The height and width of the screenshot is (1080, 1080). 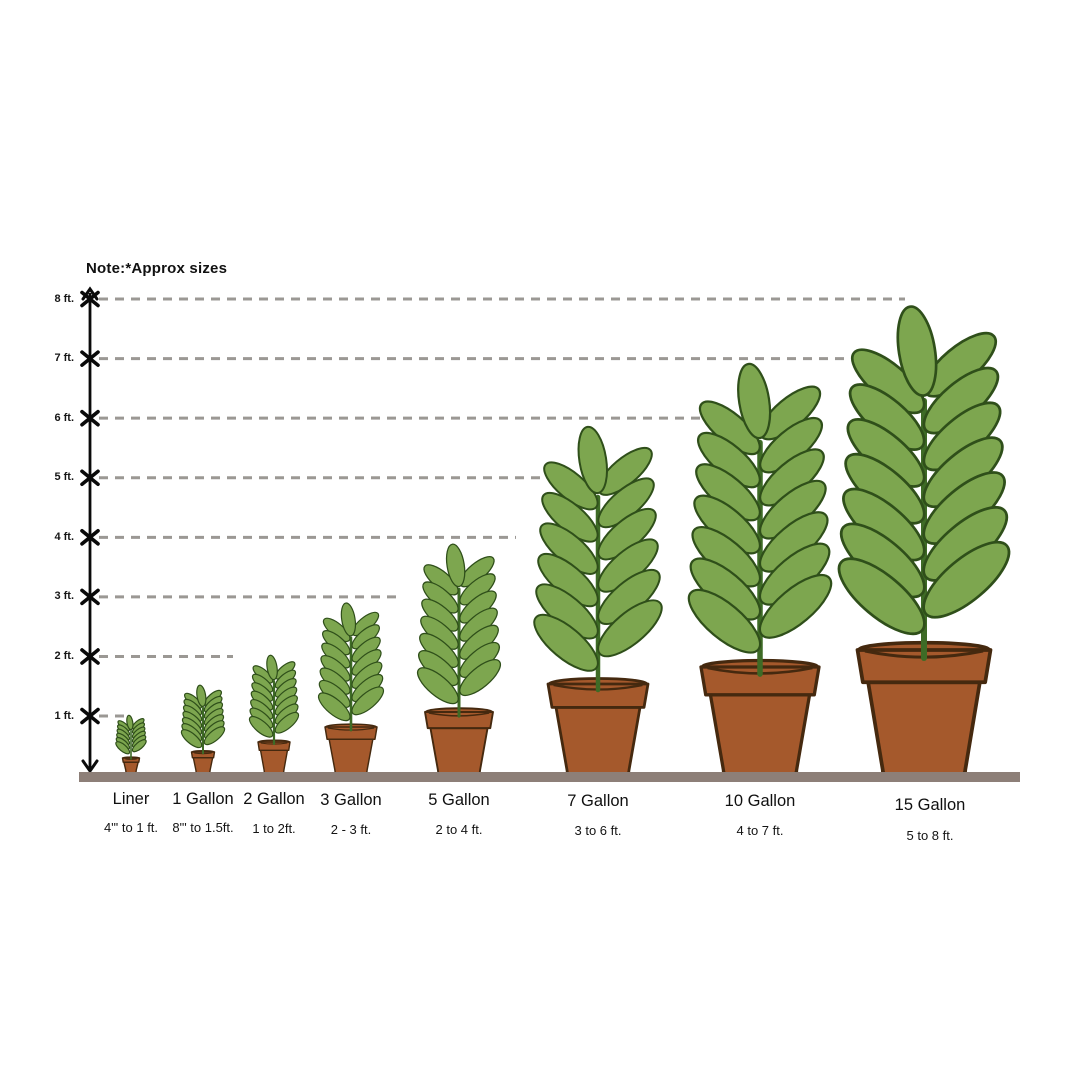 I want to click on axis-tick-4ft, so click(x=298, y=537).